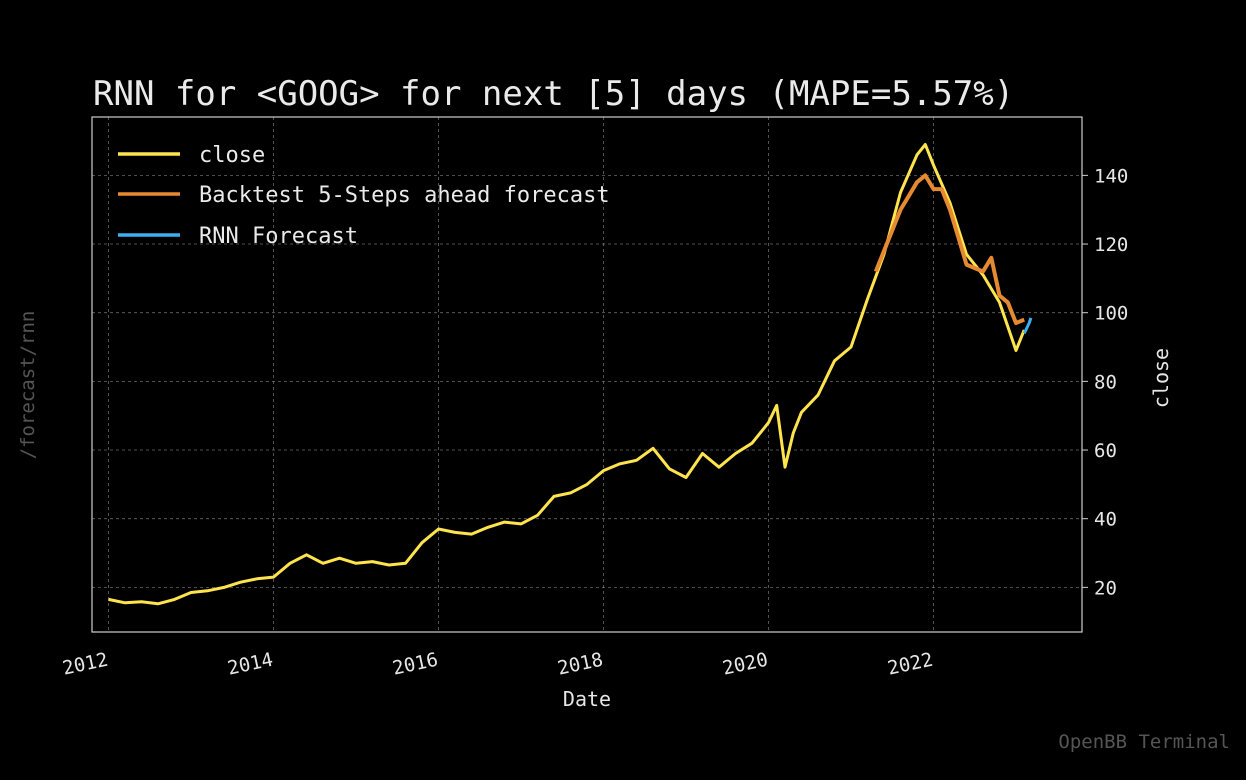 Image resolution: width=1246 pixels, height=780 pixels. I want to click on y-tick-label: 120, so click(1111, 245).